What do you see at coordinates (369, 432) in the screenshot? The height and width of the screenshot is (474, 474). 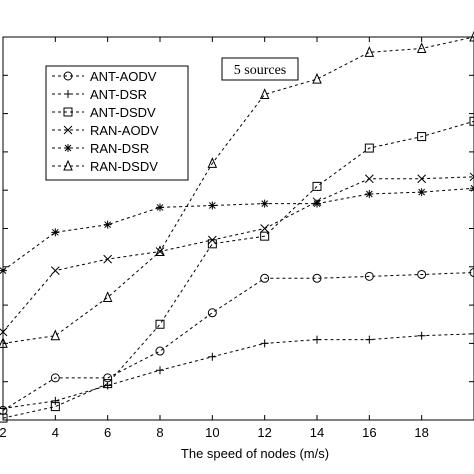 I see `x-tick-label: 16` at bounding box center [369, 432].